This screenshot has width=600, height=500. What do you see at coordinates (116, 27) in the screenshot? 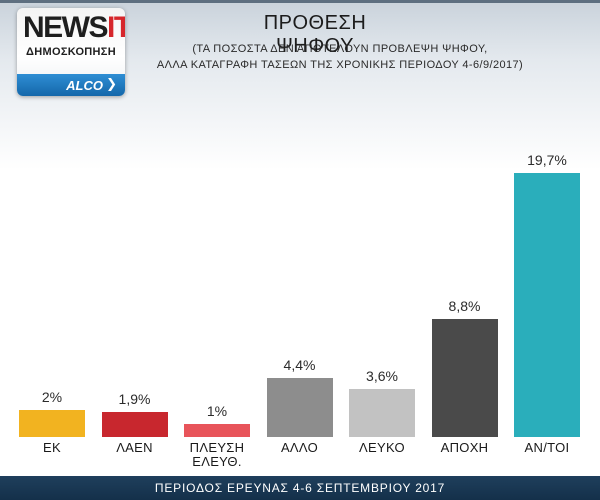
I see `logo-brand-accent: IT` at bounding box center [116, 27].